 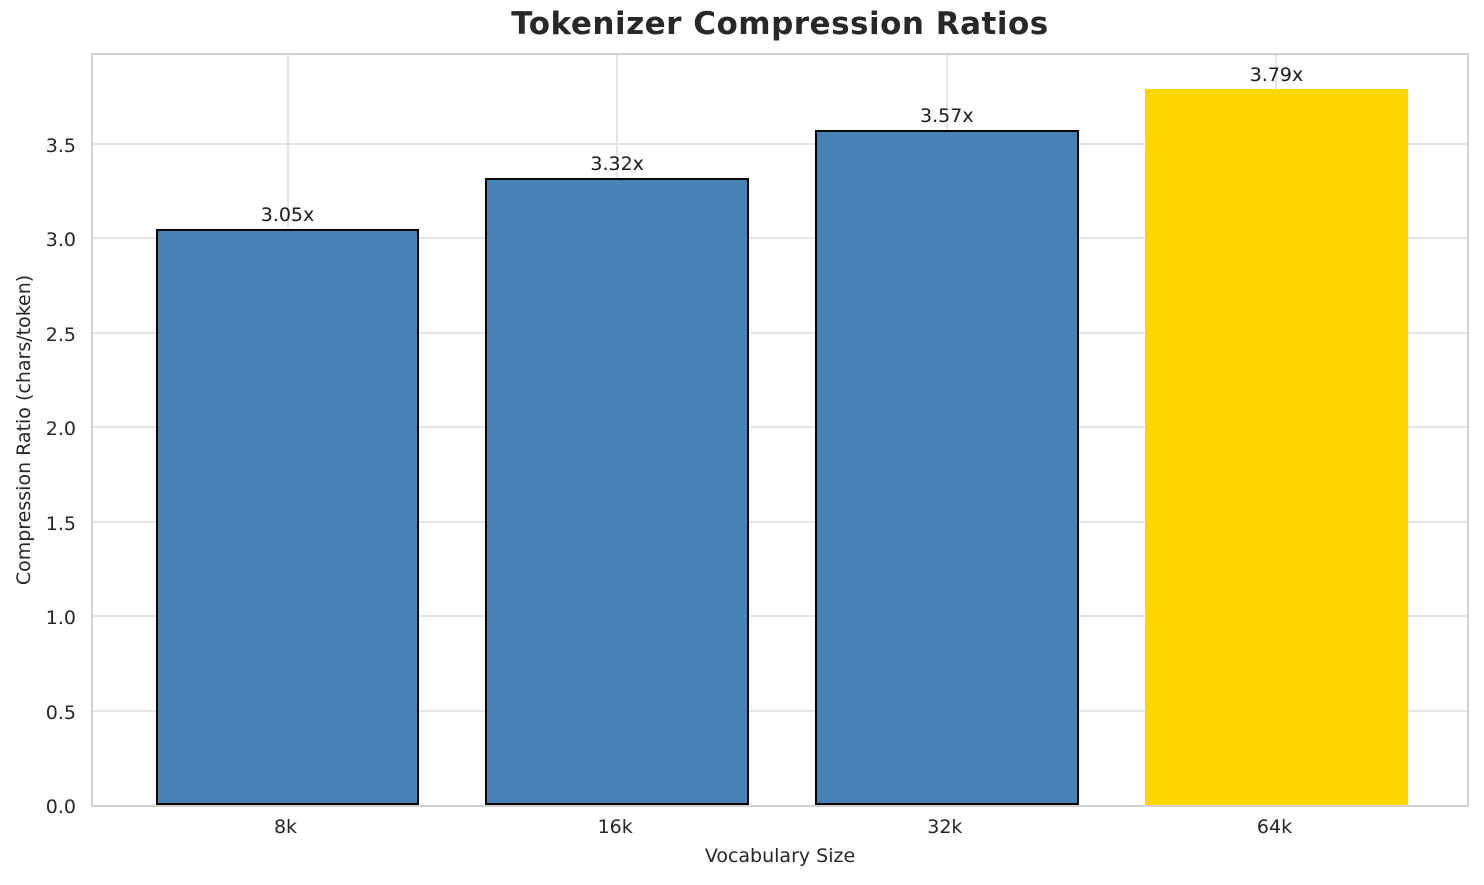 What do you see at coordinates (287, 516) in the screenshot?
I see `bar-8k` at bounding box center [287, 516].